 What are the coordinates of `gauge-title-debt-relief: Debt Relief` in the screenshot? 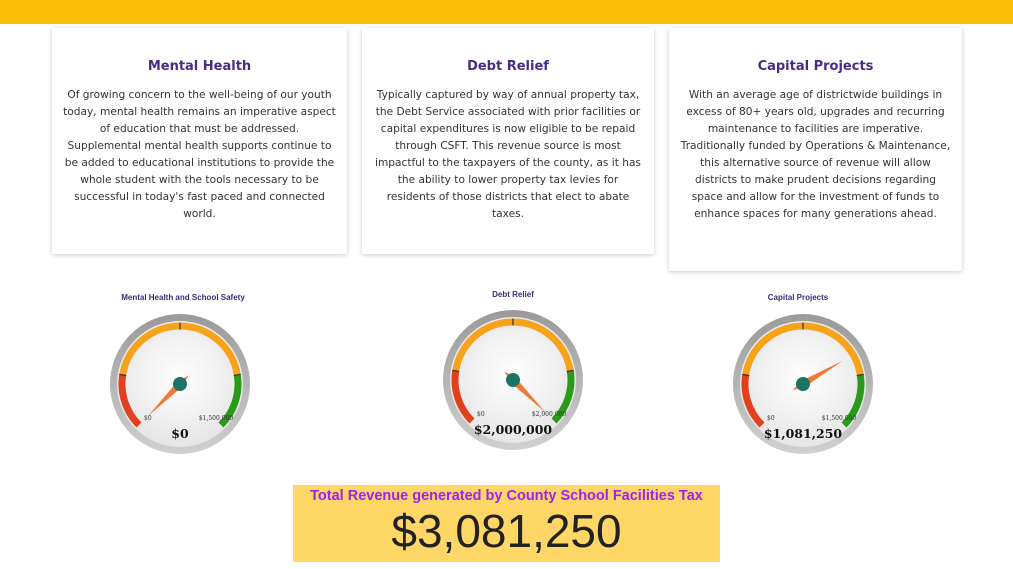 It's located at (513, 294).